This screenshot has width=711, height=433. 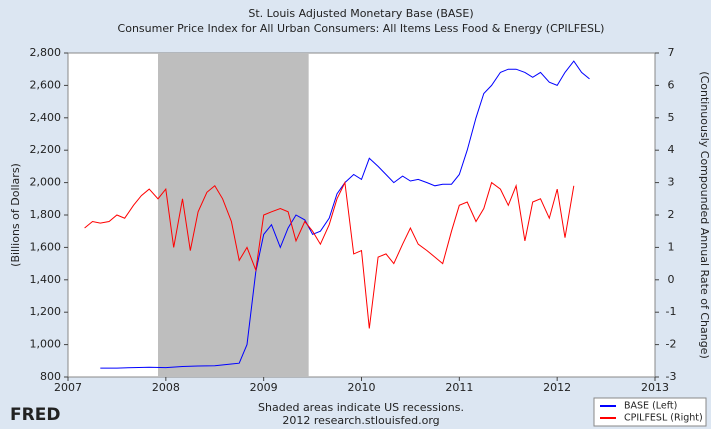 What do you see at coordinates (361, 407) in the screenshot?
I see `recession-note: Shaded areas indicate US recessions.` at bounding box center [361, 407].